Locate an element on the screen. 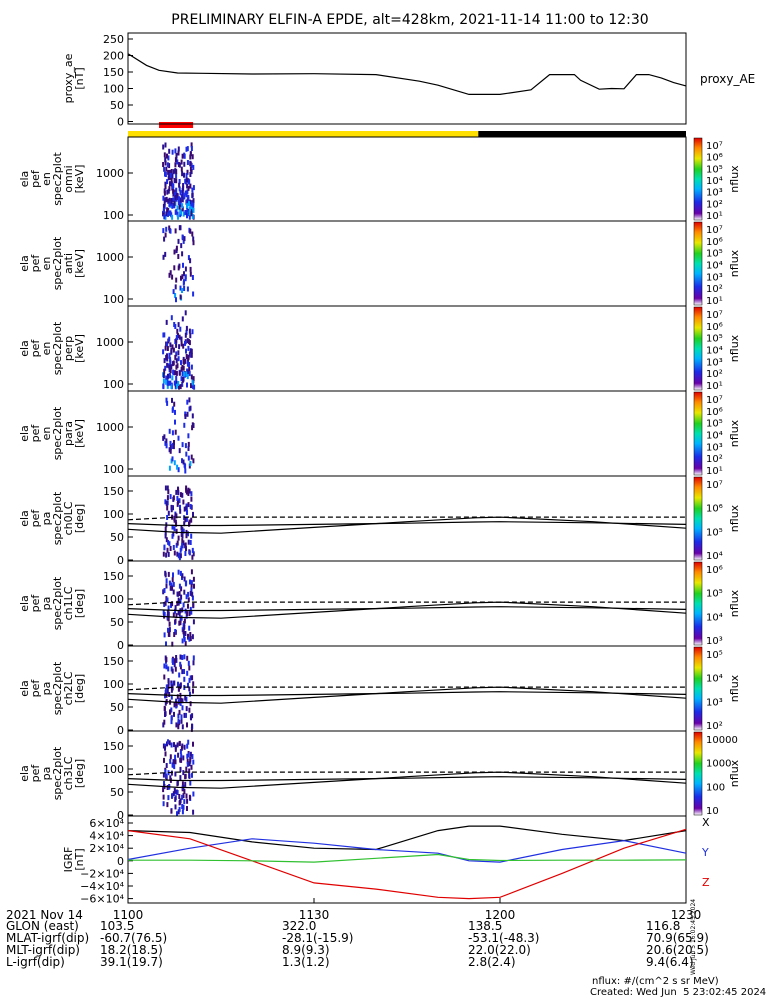 The width and height of the screenshot is (775, 1000). colorbar-tick-en_perp: 10² is located at coordinates (714, 374).